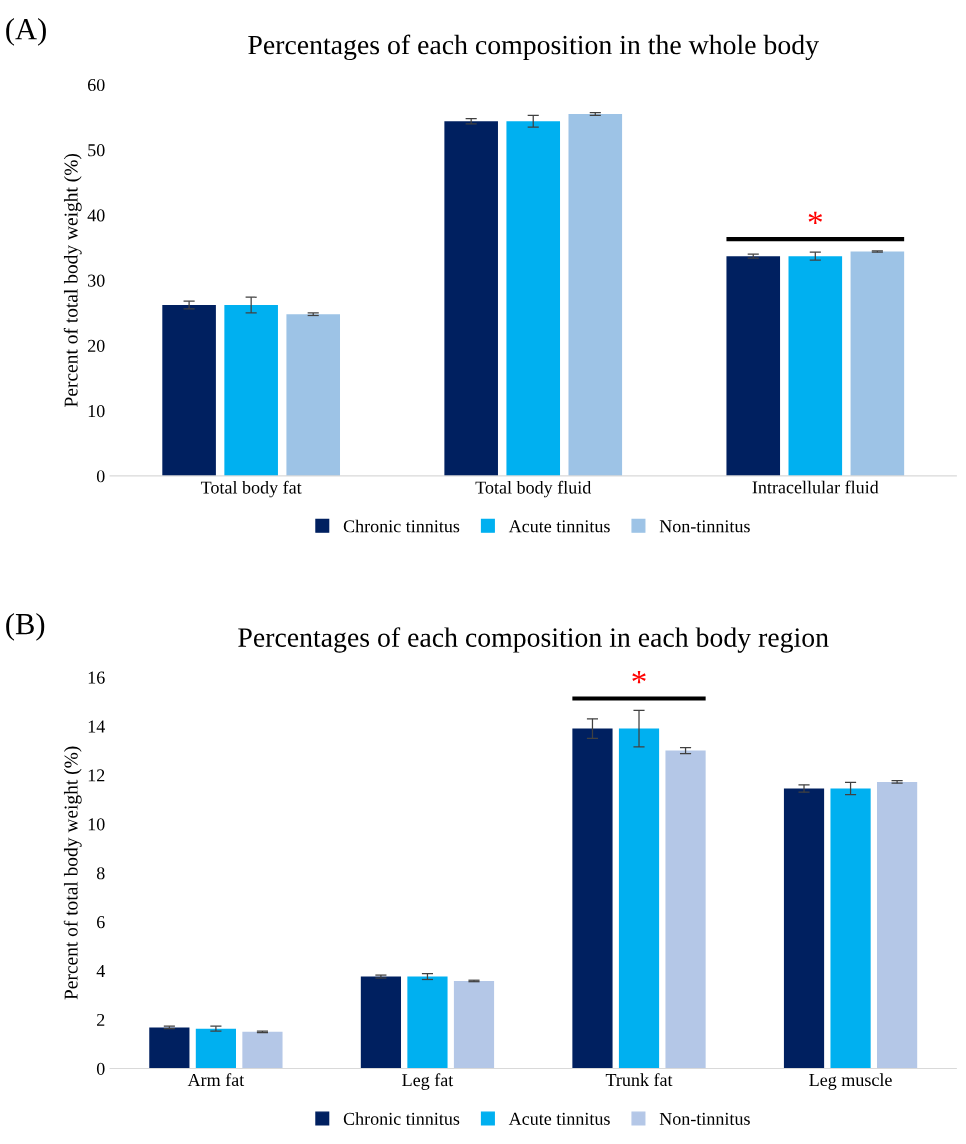 This screenshot has width=966, height=1144. Describe the element at coordinates (533, 489) in the screenshot. I see `x-tick-label: Total body fluid` at that location.